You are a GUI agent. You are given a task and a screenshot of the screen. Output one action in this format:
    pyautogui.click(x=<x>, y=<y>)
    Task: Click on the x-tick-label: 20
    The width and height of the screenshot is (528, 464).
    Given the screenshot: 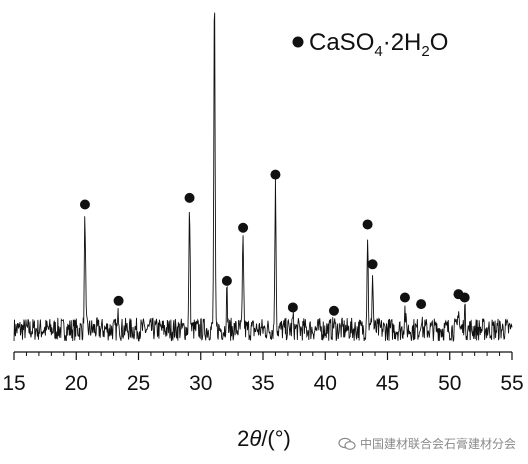 What is the action you would take?
    pyautogui.click(x=76, y=383)
    